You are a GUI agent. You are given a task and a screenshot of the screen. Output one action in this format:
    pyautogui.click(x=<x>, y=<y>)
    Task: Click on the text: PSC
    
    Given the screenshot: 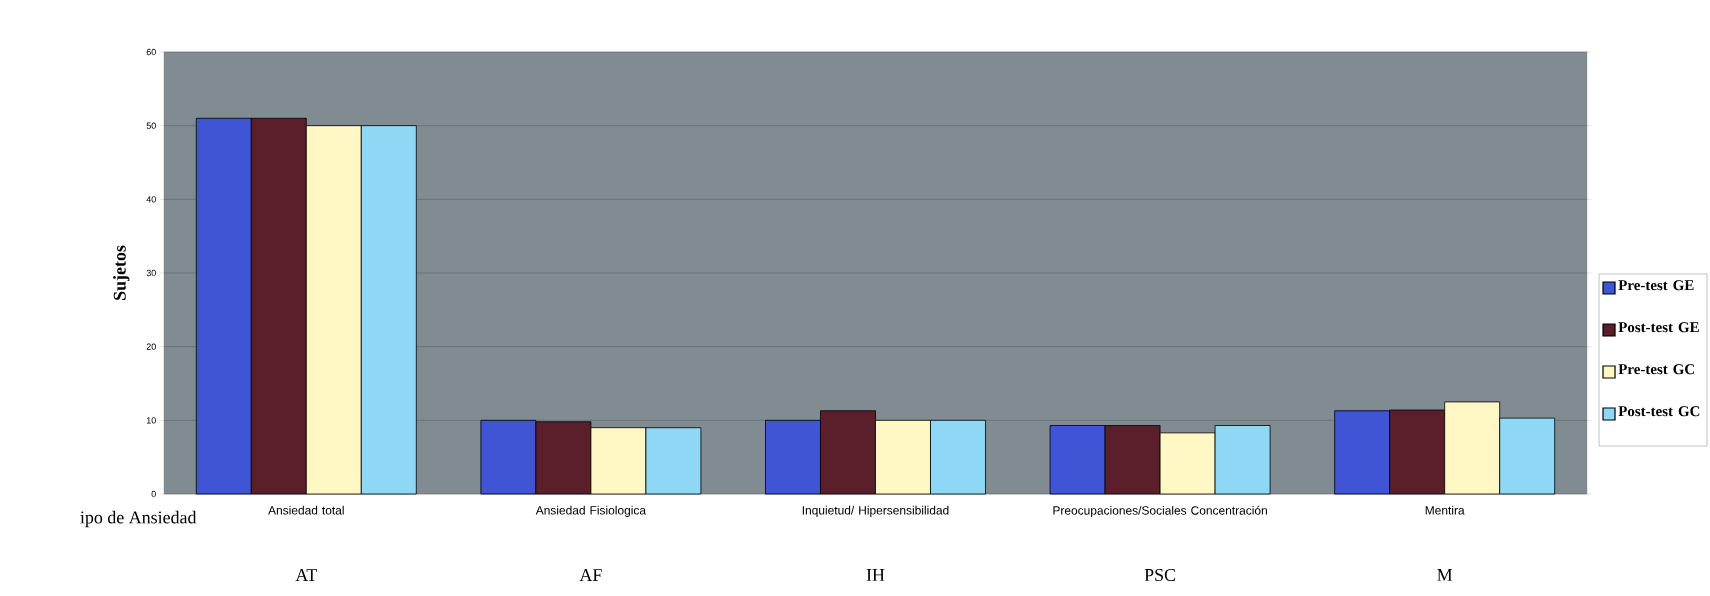 What is the action you would take?
    pyautogui.click(x=1160, y=575)
    